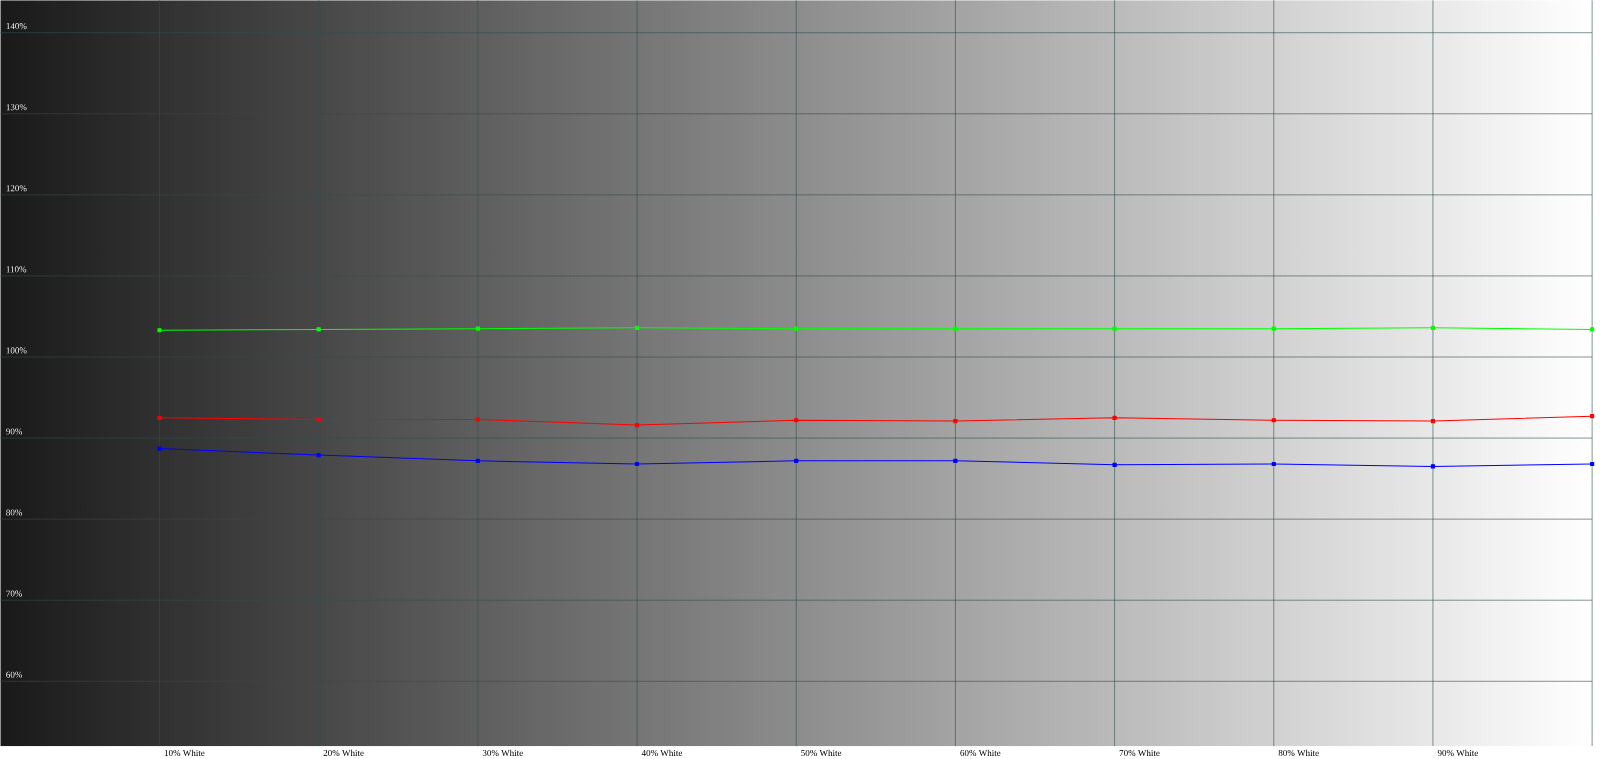  What do you see at coordinates (662, 752) in the screenshot?
I see `x-tick-label: 40% White` at bounding box center [662, 752].